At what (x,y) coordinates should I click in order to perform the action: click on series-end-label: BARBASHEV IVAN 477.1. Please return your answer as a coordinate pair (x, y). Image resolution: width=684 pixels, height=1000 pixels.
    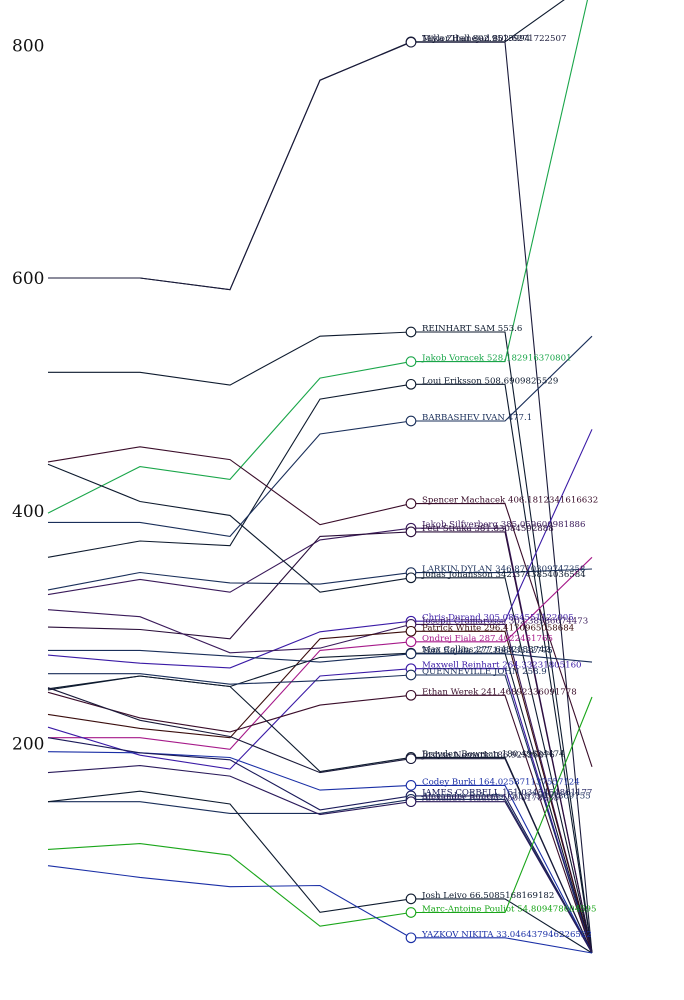
    Looking at the image, I should click on (477, 418).